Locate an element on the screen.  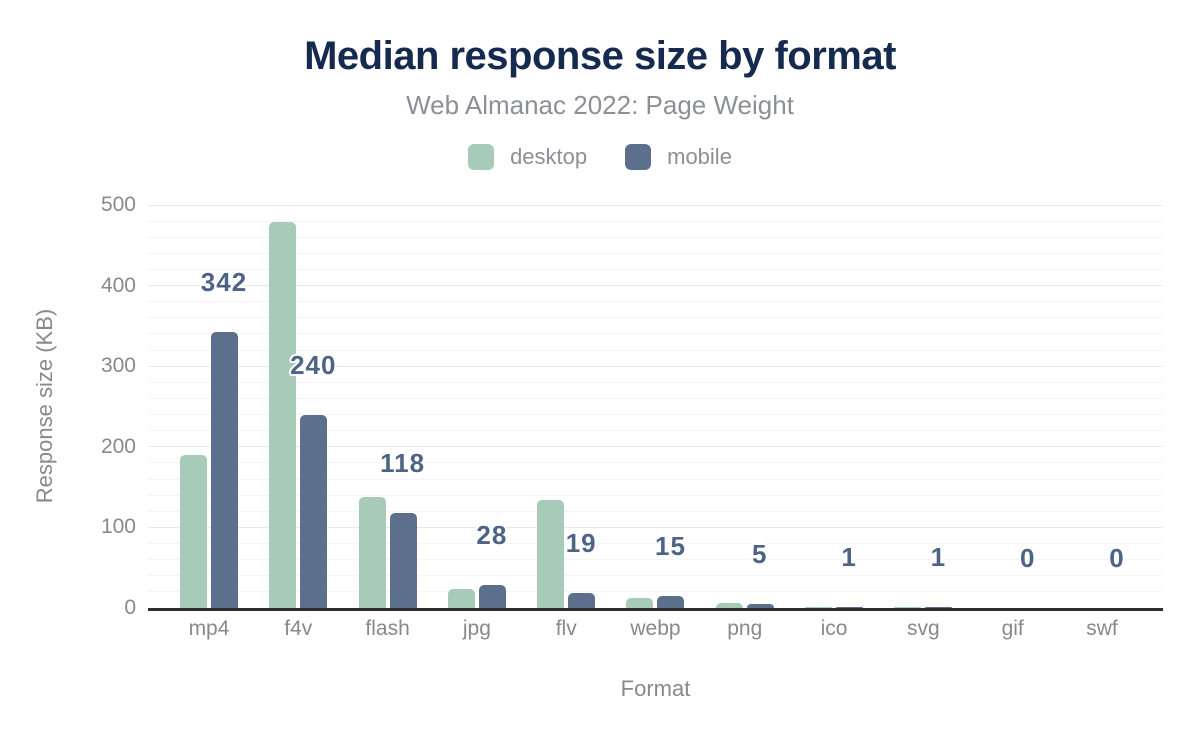
bar-ico-desktop is located at coordinates (819, 607).